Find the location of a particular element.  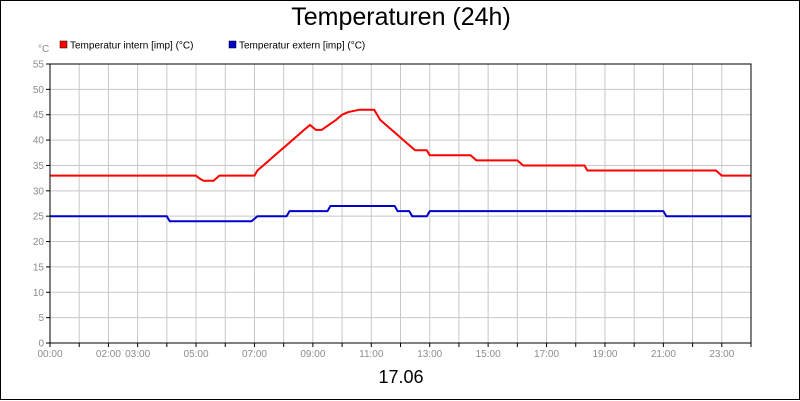

x-tick-label: 15:00 is located at coordinates (488, 354).